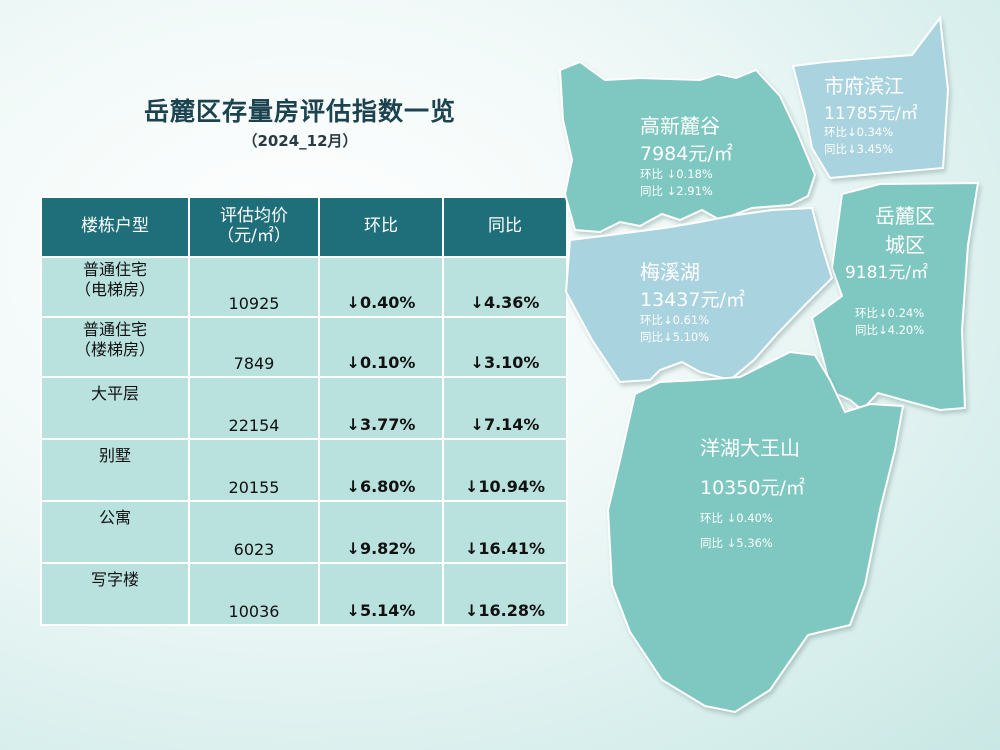 This screenshot has width=1000, height=750. I want to click on region-shifu-binjiang, so click(870, 97).